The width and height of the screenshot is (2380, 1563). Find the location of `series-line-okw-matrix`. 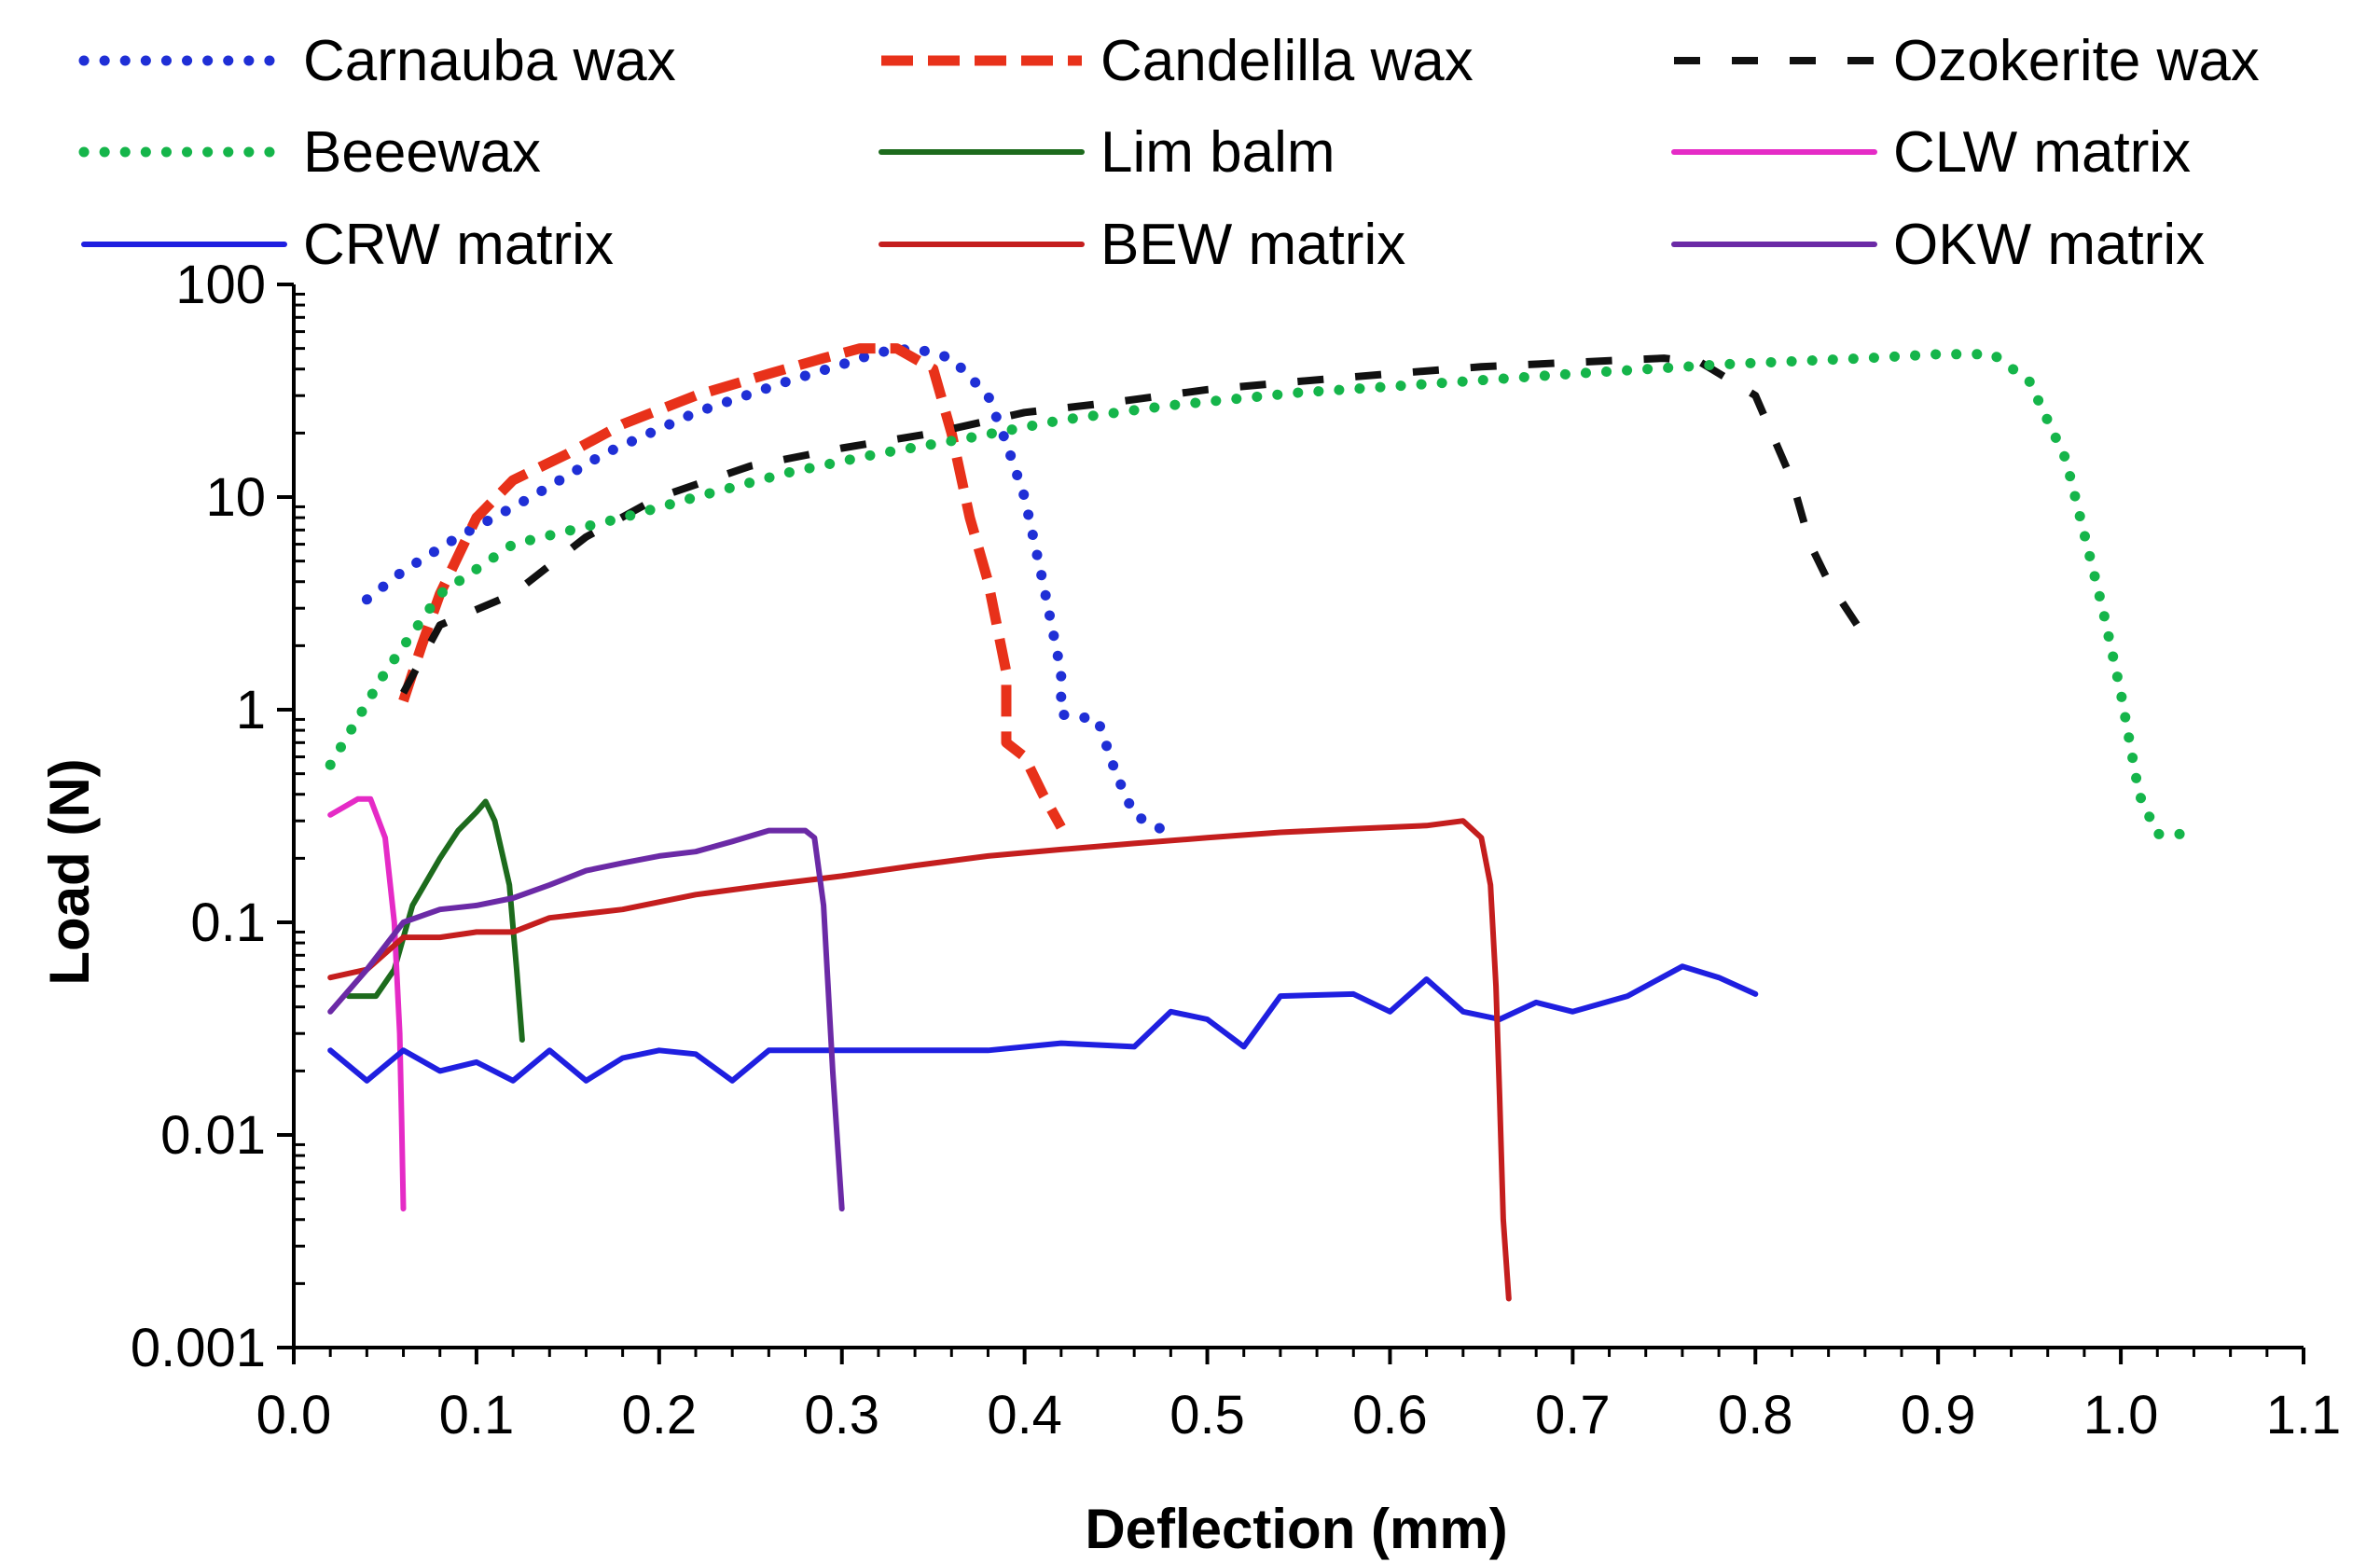

series-line-okw-matrix is located at coordinates (586, 1019).